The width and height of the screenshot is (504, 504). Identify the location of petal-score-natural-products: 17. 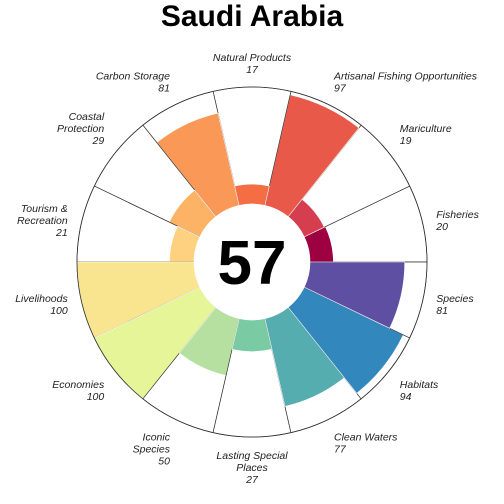
(252, 70).